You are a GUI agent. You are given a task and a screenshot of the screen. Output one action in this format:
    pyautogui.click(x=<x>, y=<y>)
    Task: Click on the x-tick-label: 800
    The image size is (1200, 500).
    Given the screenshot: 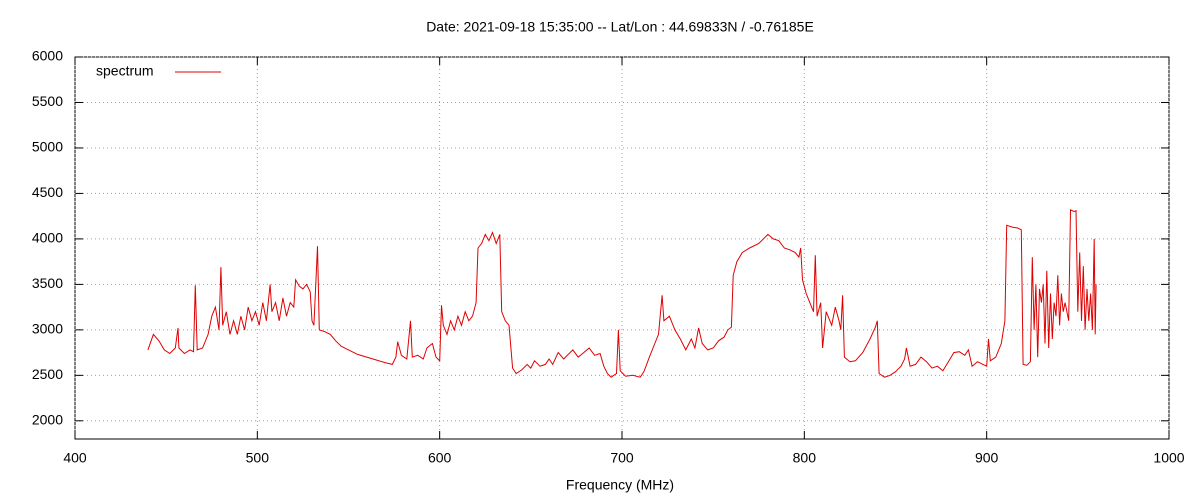 What is the action you would take?
    pyautogui.click(x=805, y=458)
    